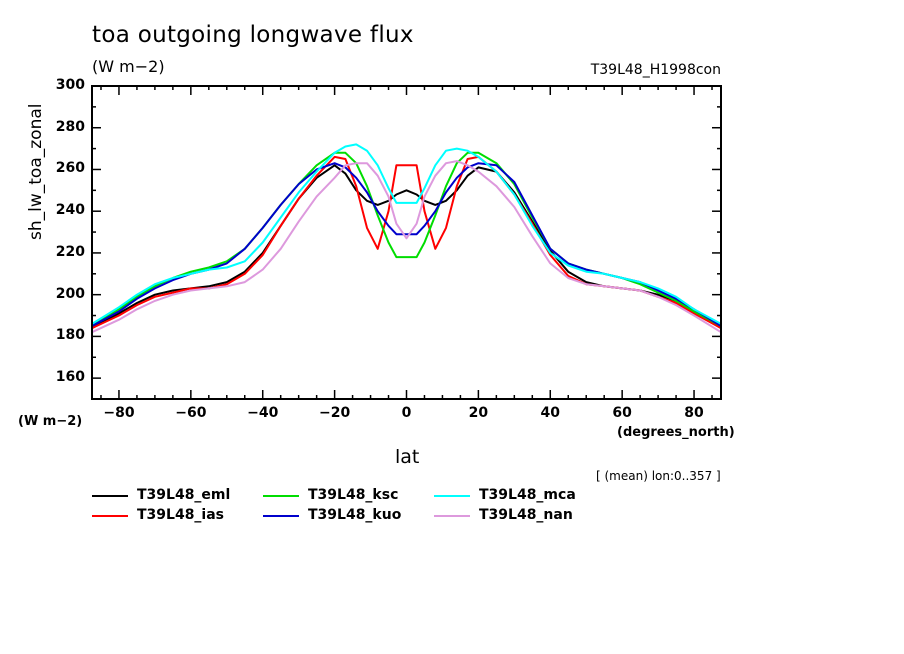  Describe the element at coordinates (658, 476) in the screenshot. I see `mean-annotation: [ (mean) lon:0..357 ]` at that location.